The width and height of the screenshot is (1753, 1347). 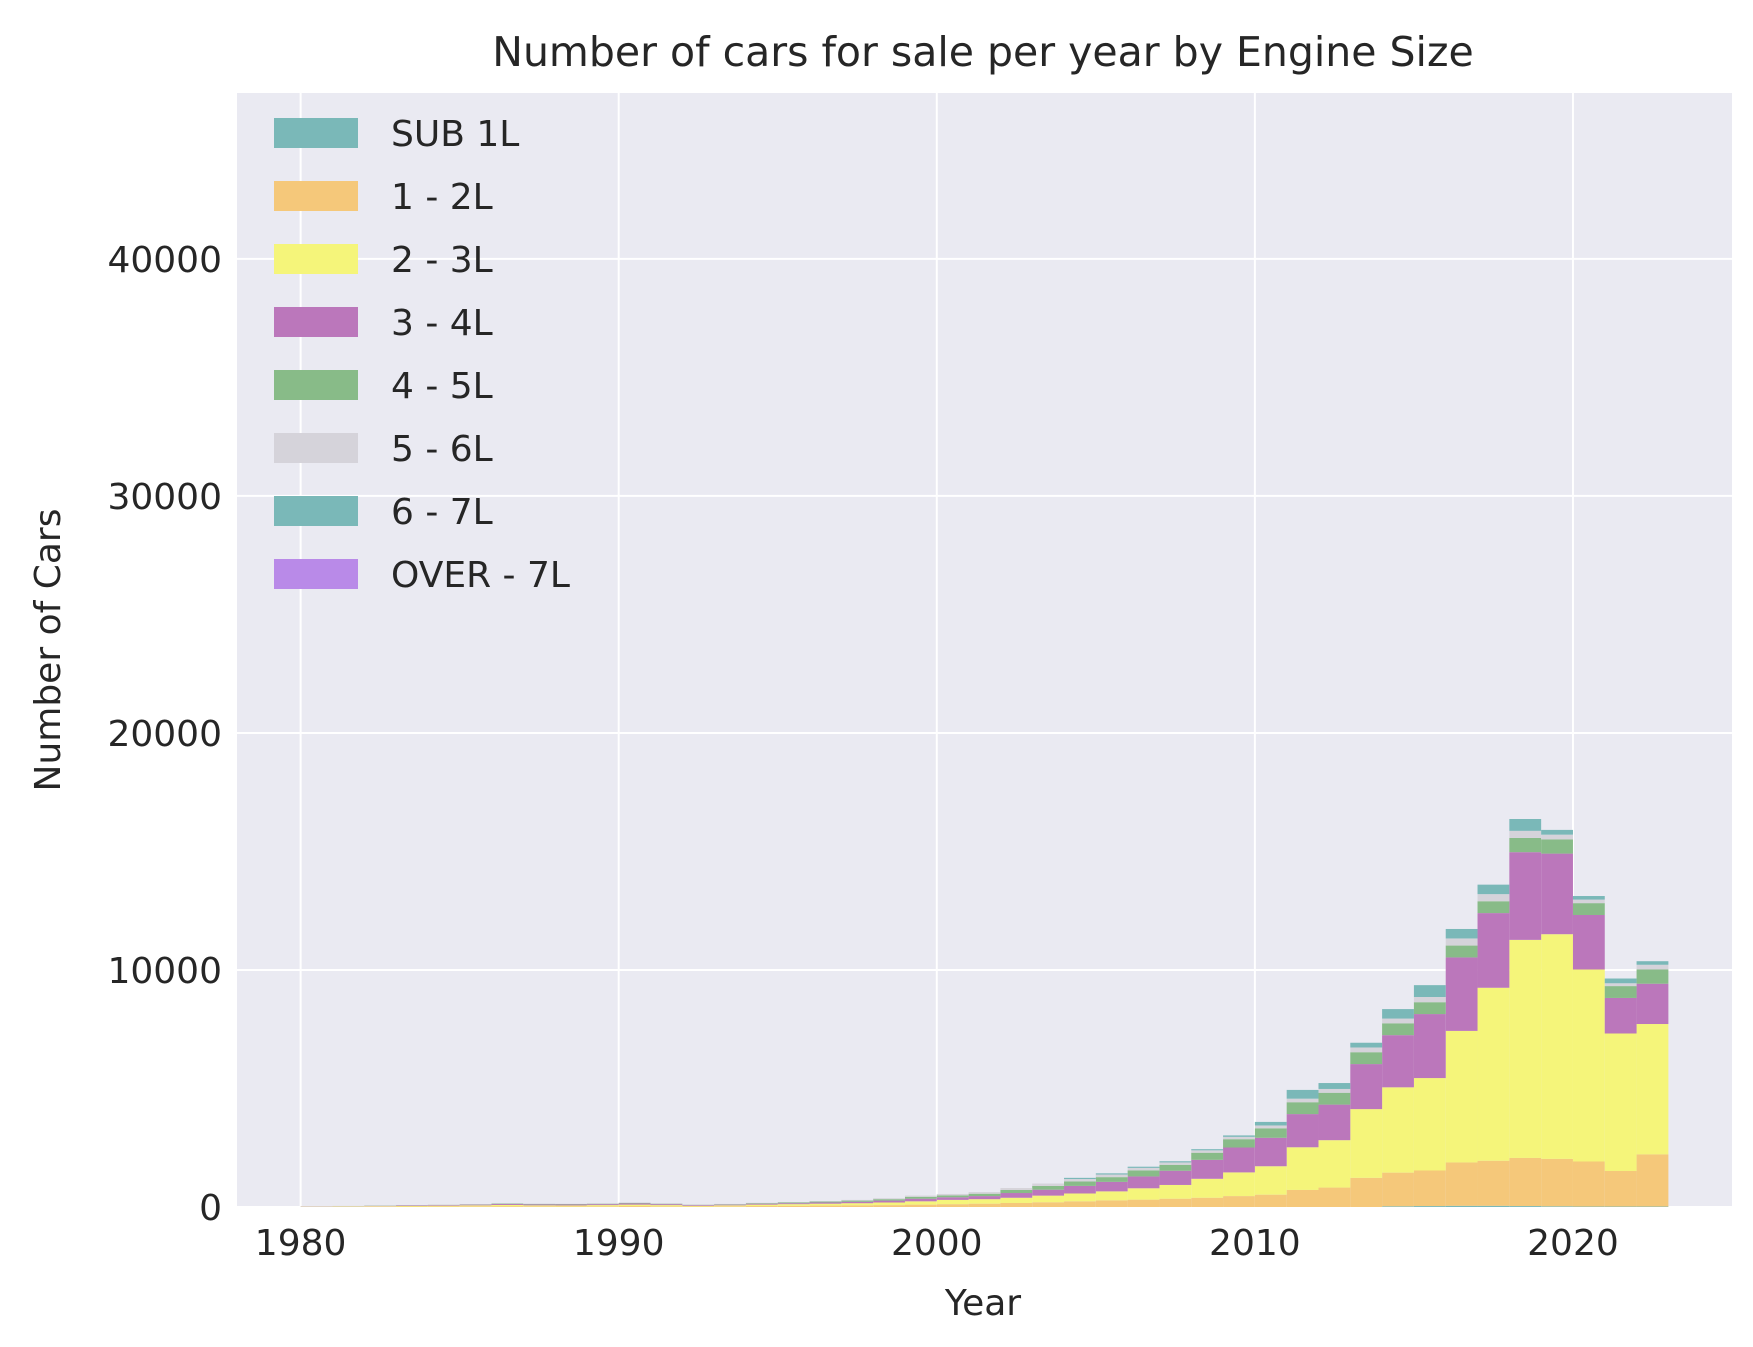 I want to click on legend-item: 3 - 4L, so click(x=383, y=323).